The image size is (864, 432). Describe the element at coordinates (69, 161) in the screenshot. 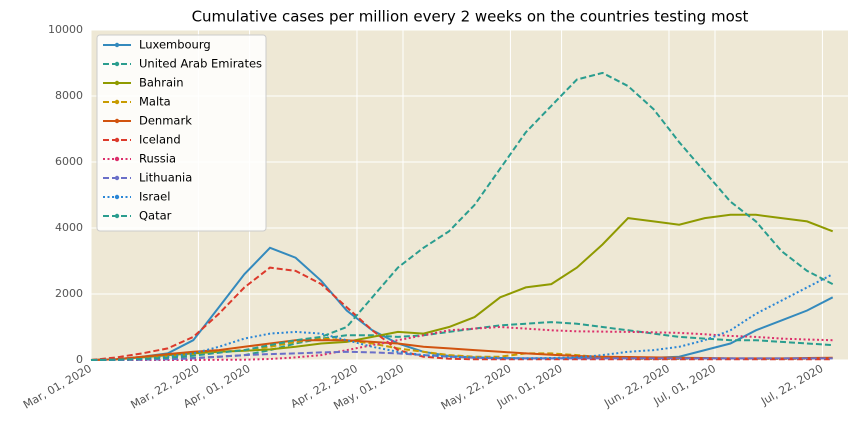

I see `y-tick-label: 6000` at that location.